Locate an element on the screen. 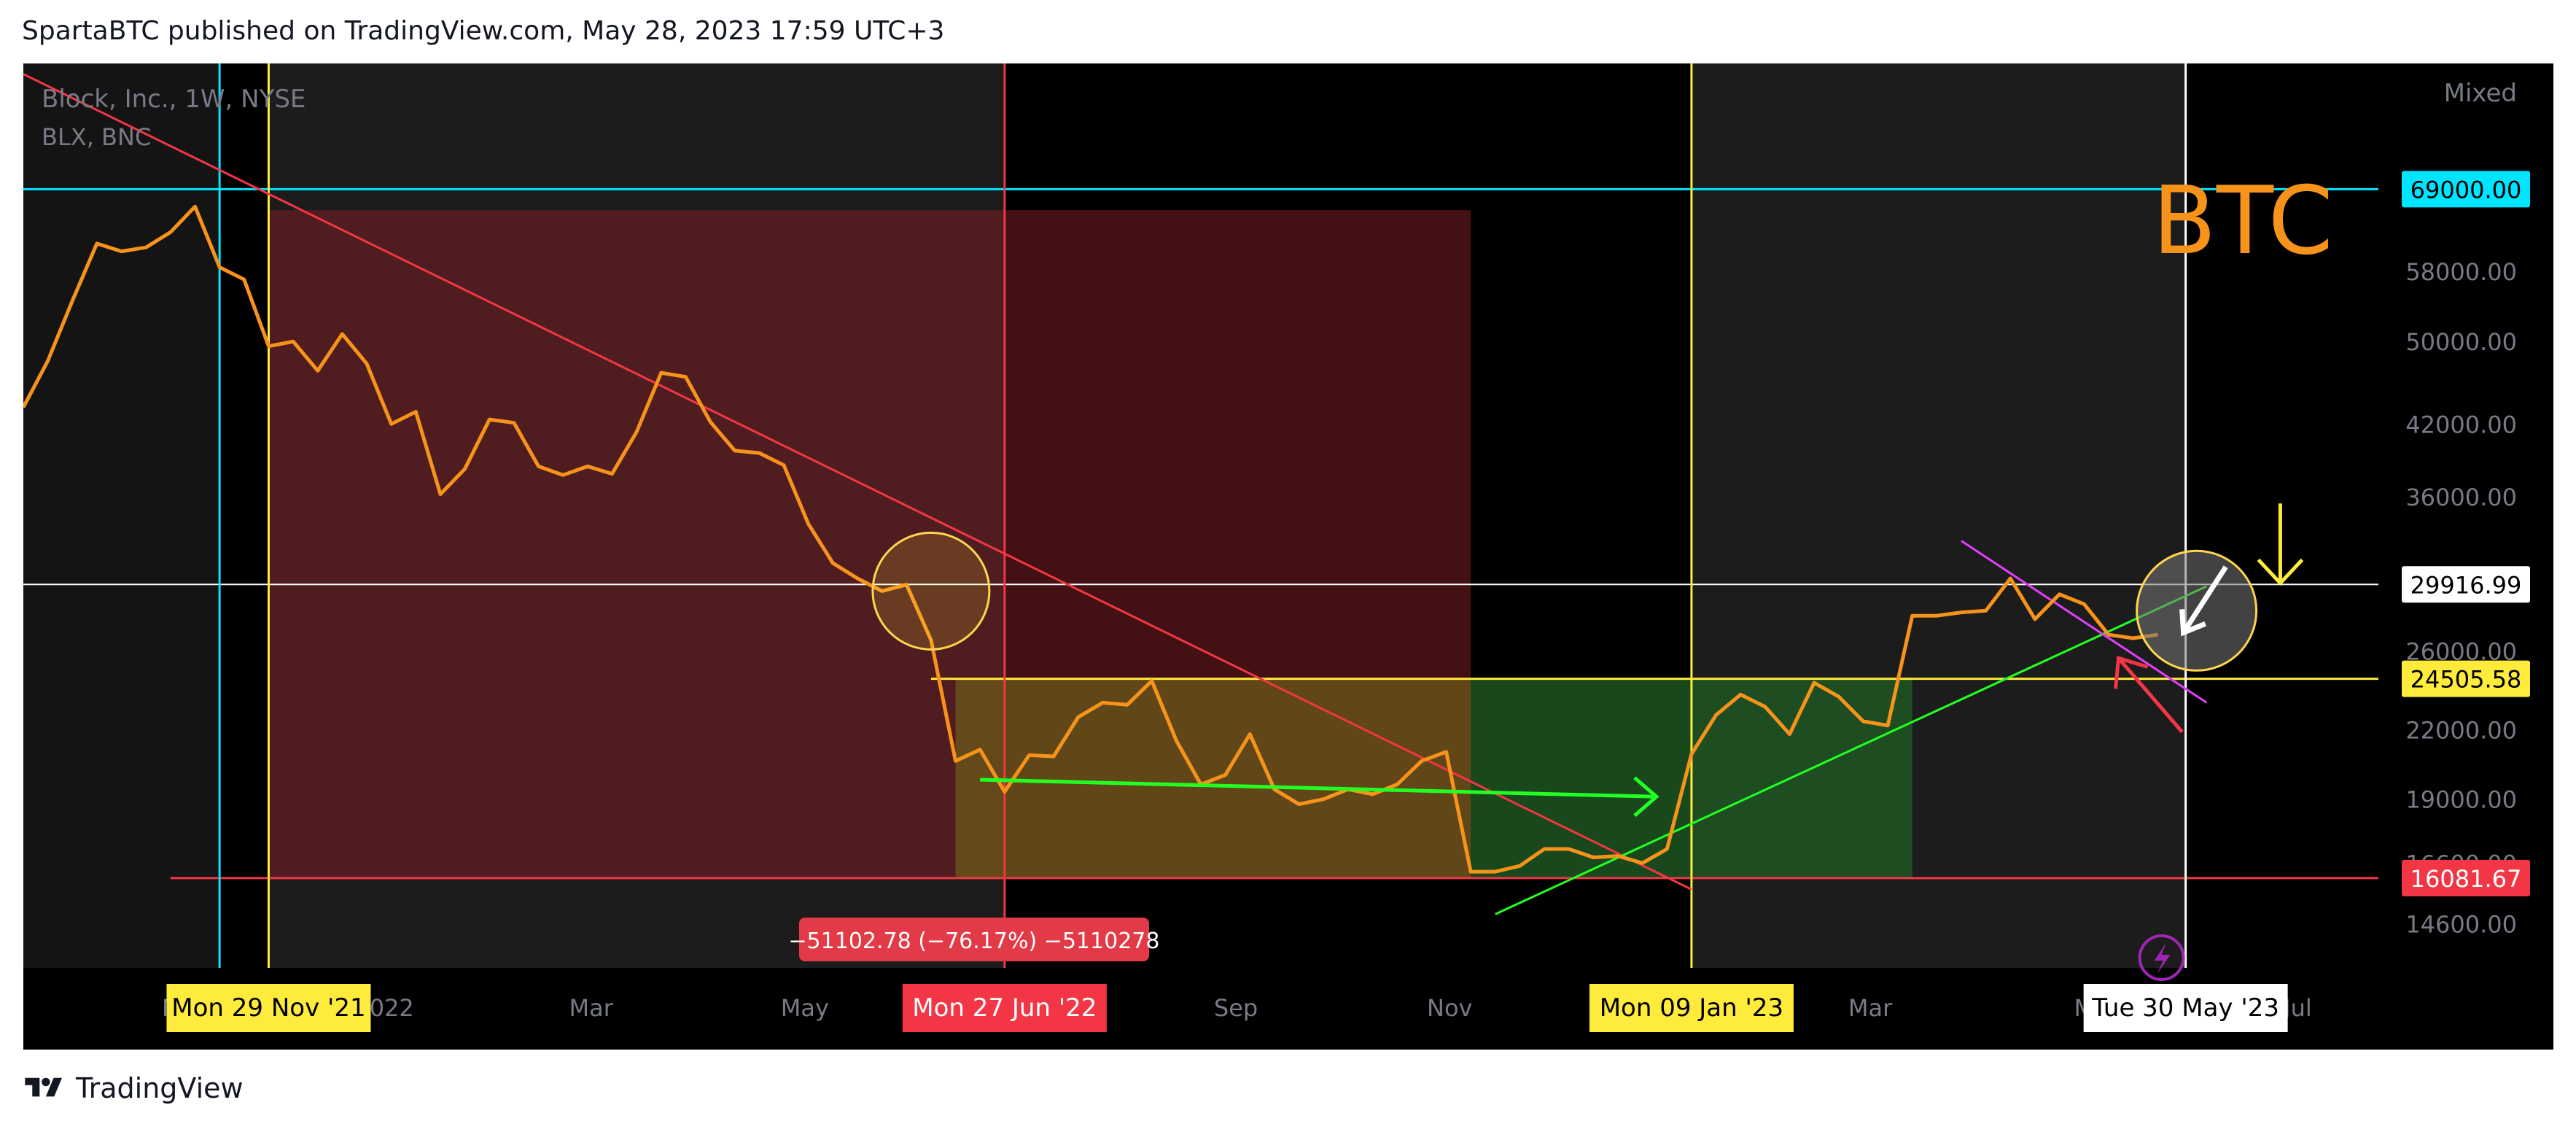 The width and height of the screenshot is (2576, 1132). scale-mode-label: Mixed is located at coordinates (2480, 93).